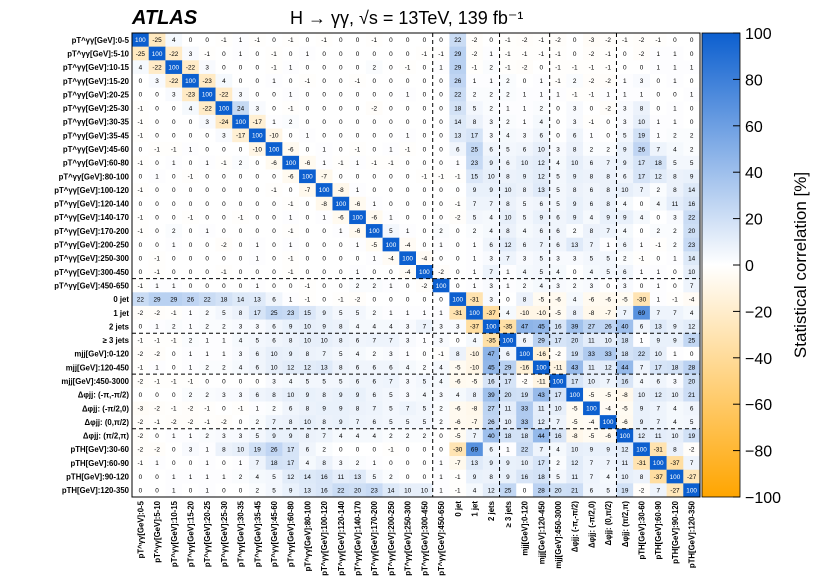  I want to click on cell-value-label: 17, so click(258, 313).